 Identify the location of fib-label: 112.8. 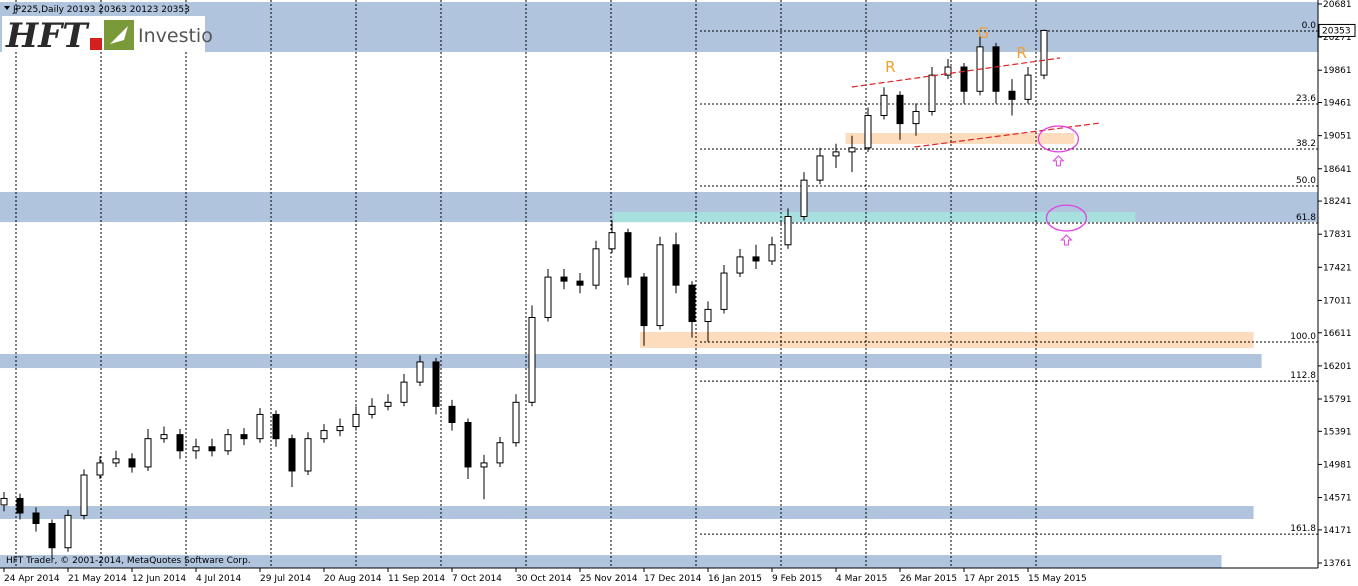
(1303, 376).